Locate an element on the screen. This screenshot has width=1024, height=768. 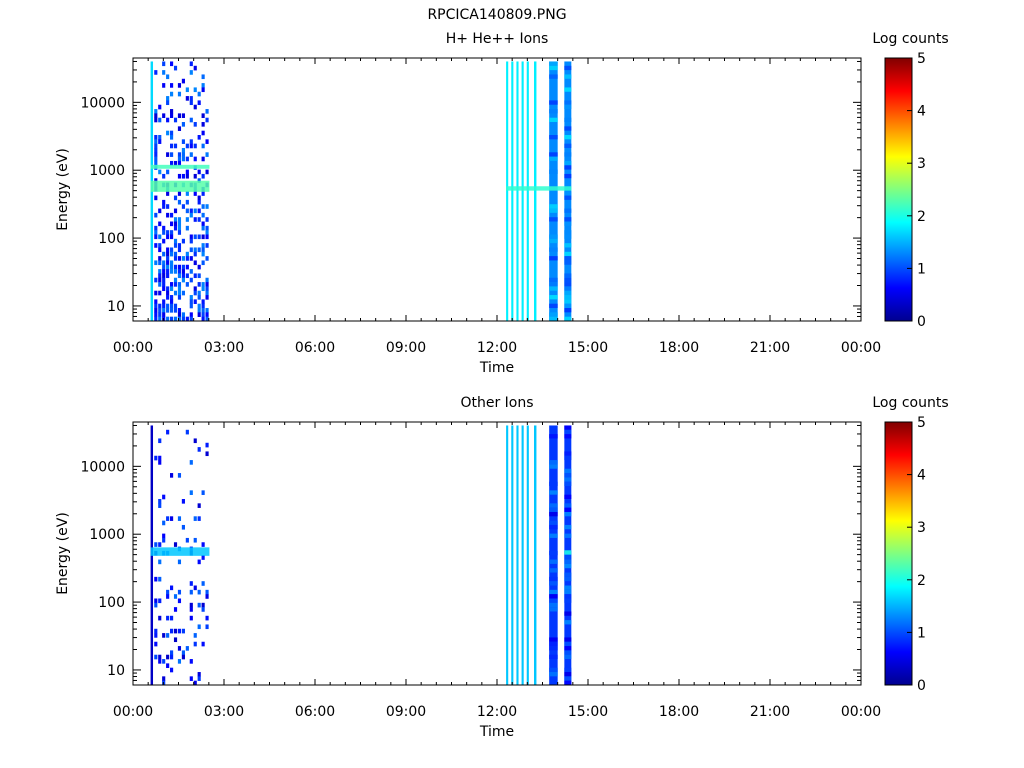
x-axis-label: Time is located at coordinates (496, 368).